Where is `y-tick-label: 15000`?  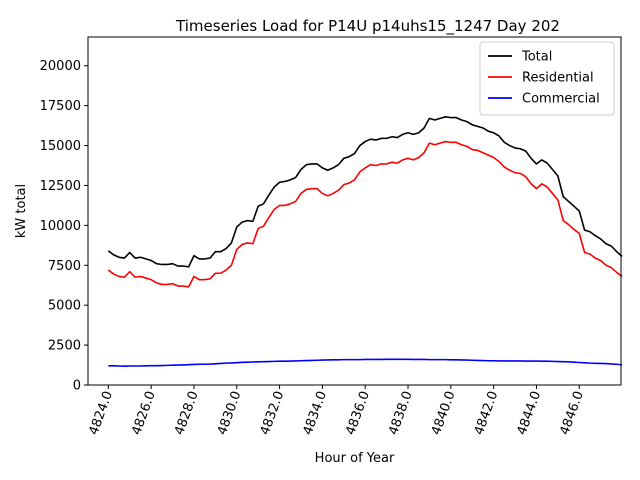
y-tick-label: 15000 is located at coordinates (60, 146).